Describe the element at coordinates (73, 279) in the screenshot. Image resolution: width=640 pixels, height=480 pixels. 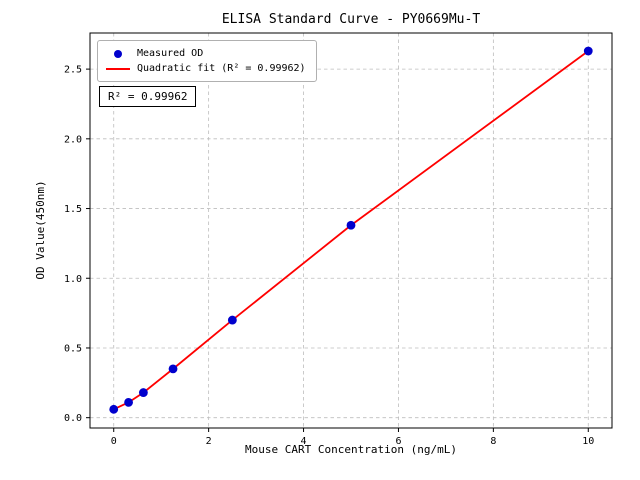
I see `y-tick-label: 1.0` at that location.